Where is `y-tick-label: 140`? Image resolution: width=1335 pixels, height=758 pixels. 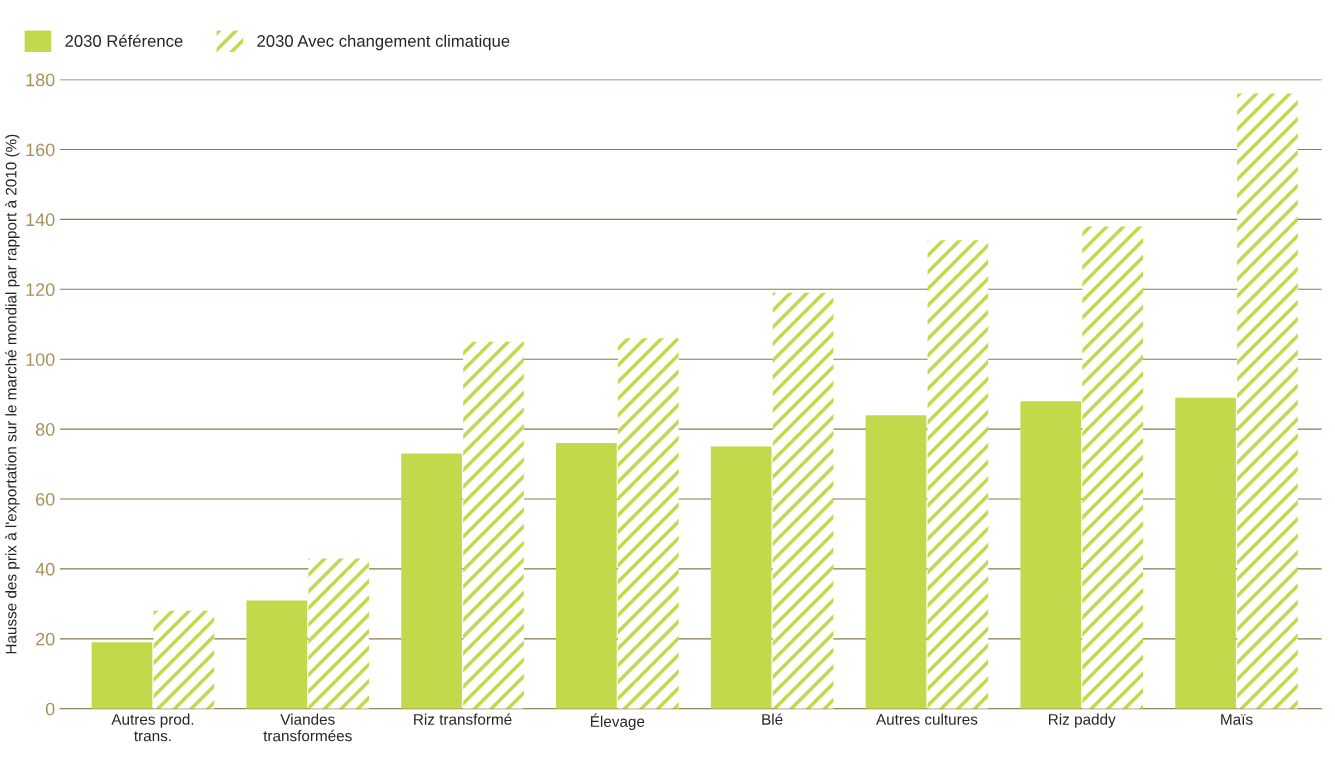 y-tick-label: 140 is located at coordinates (40, 220).